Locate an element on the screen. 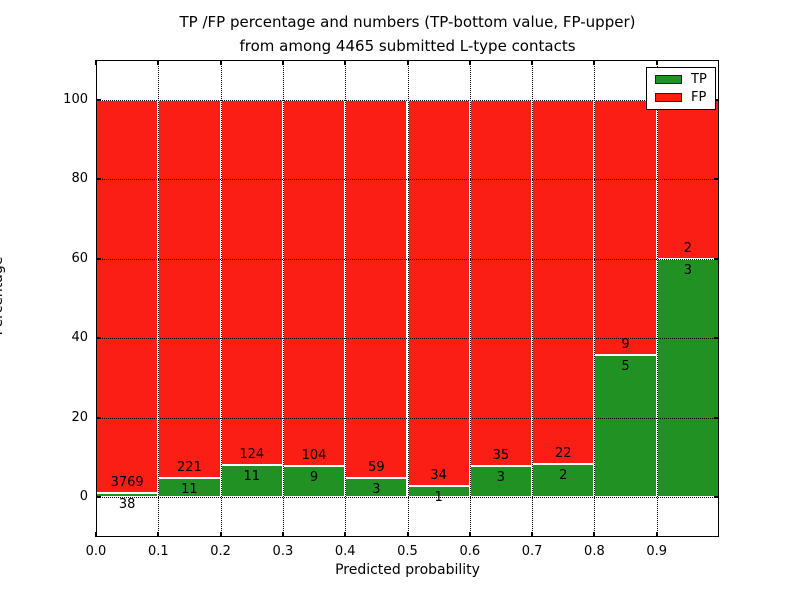 The width and height of the screenshot is (800, 600). y-tick-label: 80 is located at coordinates (79, 179).